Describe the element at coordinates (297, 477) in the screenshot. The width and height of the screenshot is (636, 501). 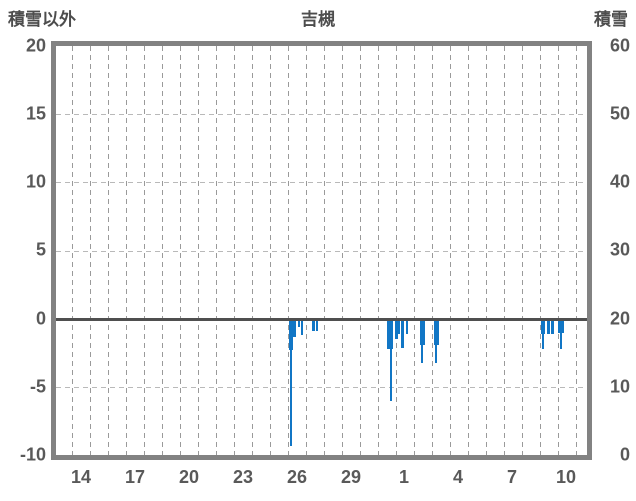
I see `x-axis-tick-label: 26` at that location.